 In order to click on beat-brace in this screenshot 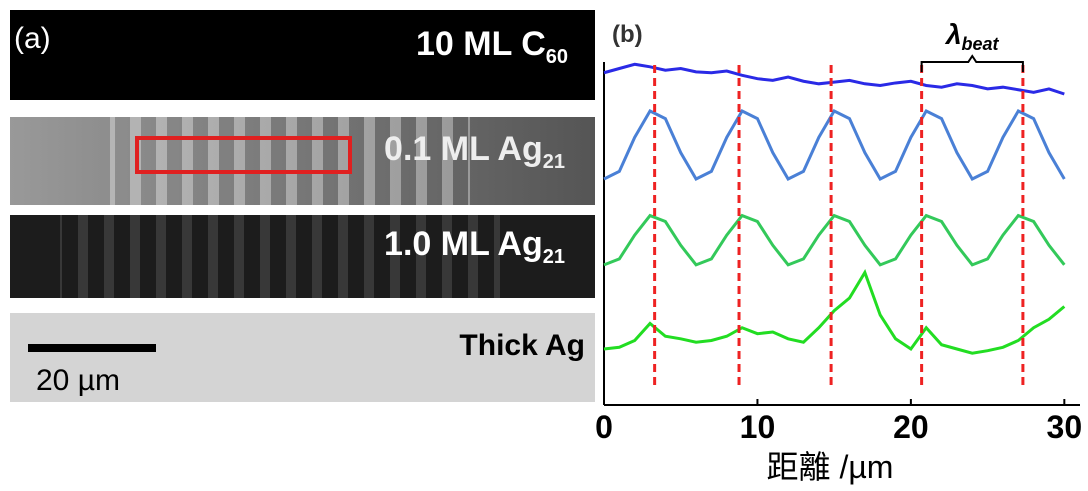, I will do `click(972, 63)`.